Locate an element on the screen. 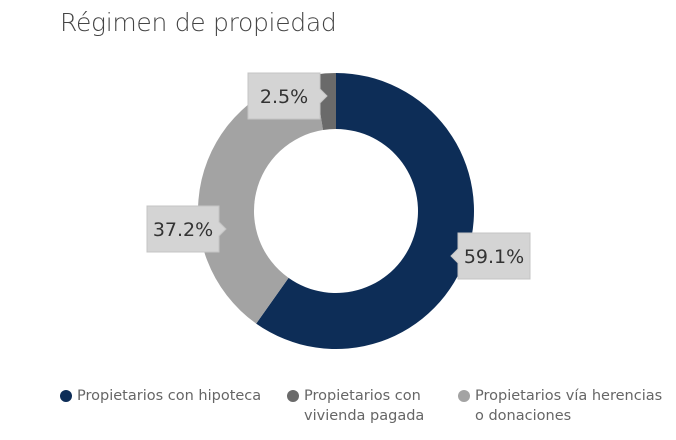 The height and width of the screenshot is (440, 676). data-label: 2.5% is located at coordinates (287, 96).